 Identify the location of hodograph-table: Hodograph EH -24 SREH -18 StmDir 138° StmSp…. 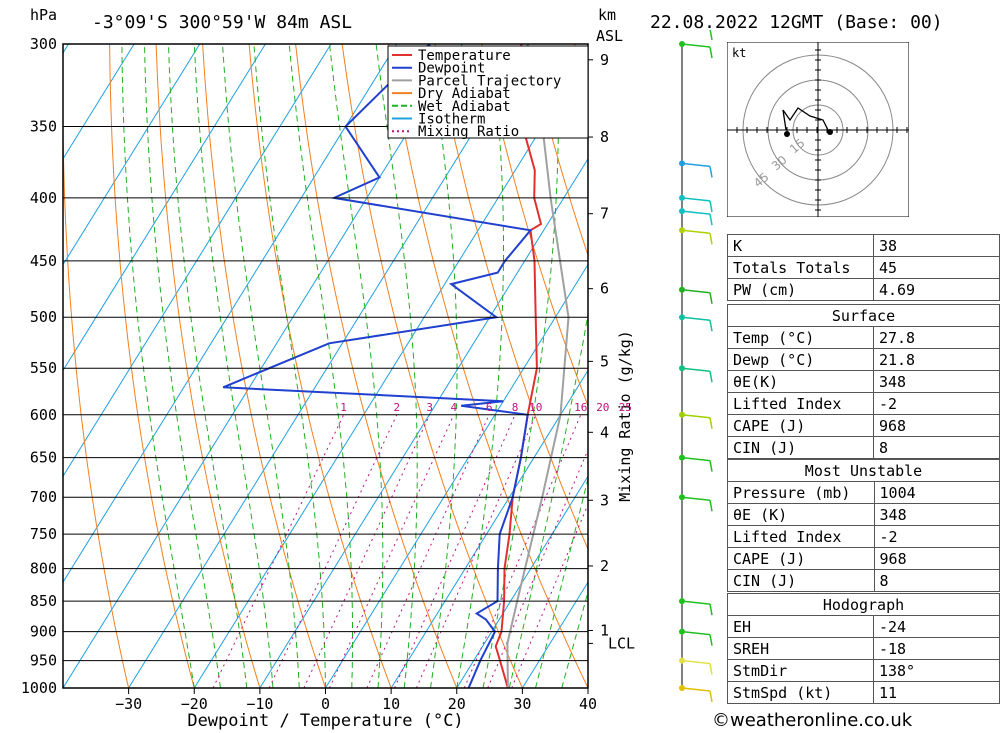
(863, 648).